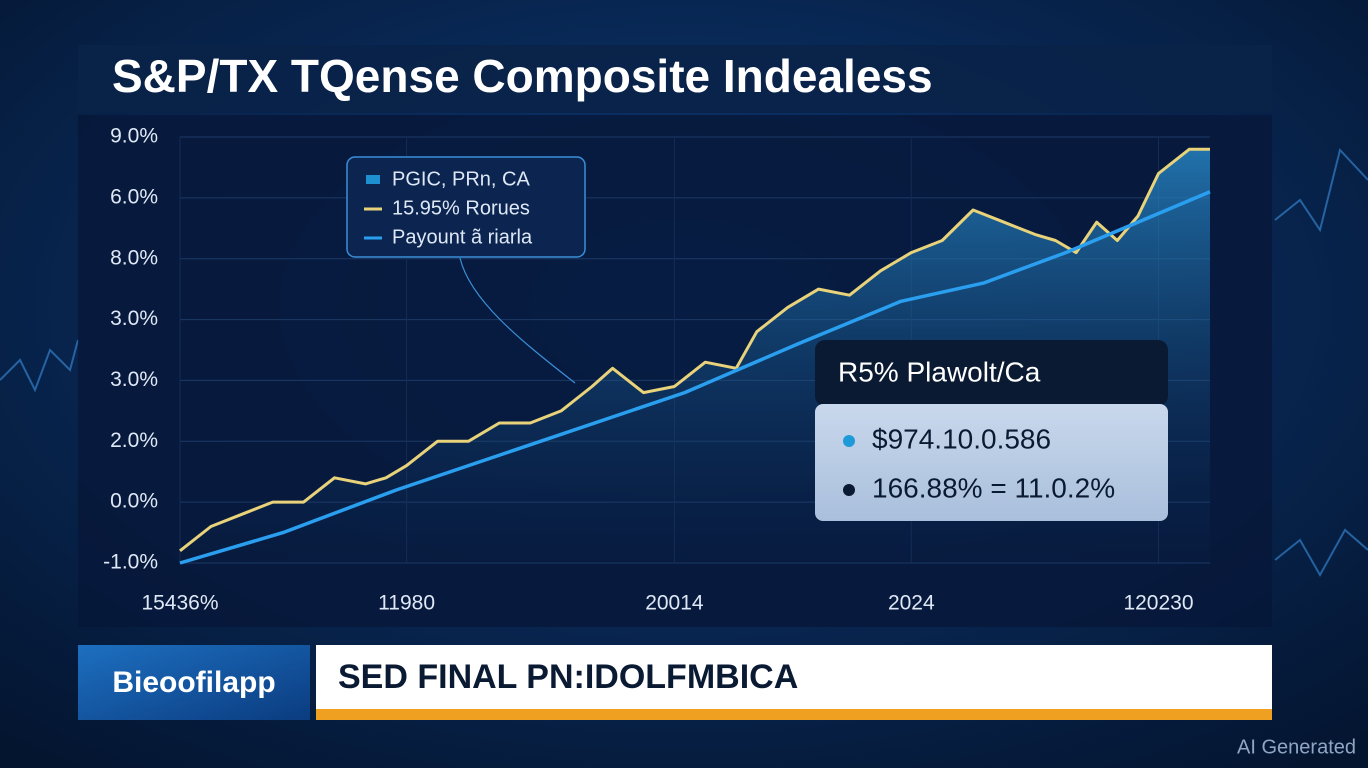 This screenshot has height=768, width=1368. What do you see at coordinates (522, 76) in the screenshot?
I see `chart-title: S&P/TX TQense Composite Indealess` at bounding box center [522, 76].